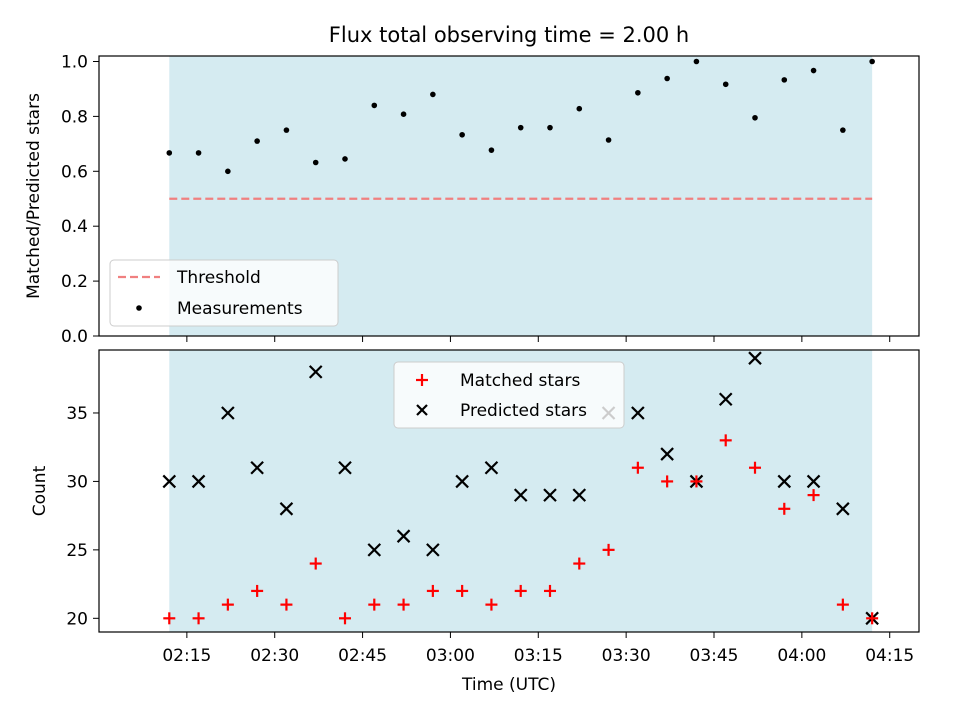  I want to click on x-tick-label: 03:00, so click(450, 656).